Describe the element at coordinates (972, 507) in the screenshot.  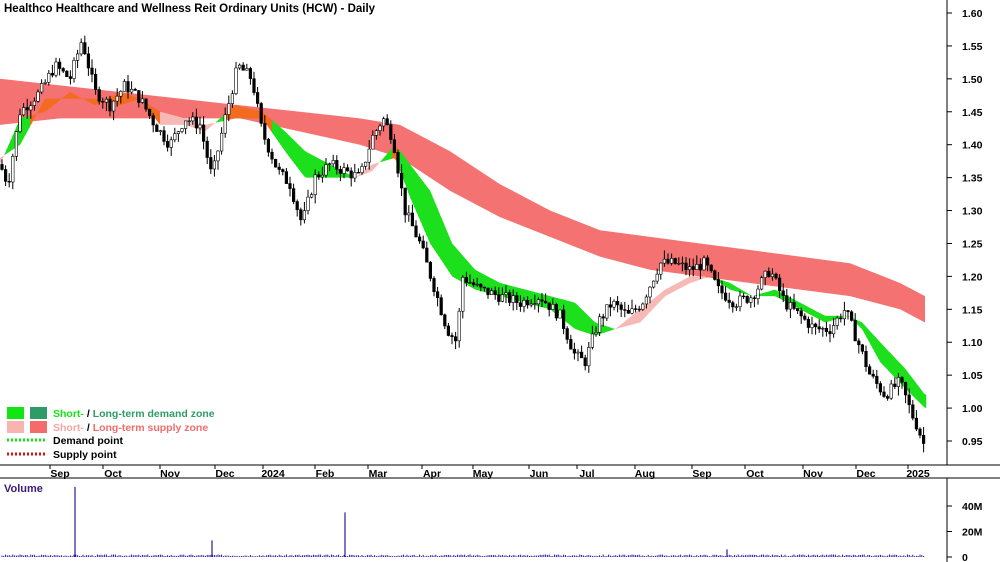
I see `vtick-label: 40M` at that location.